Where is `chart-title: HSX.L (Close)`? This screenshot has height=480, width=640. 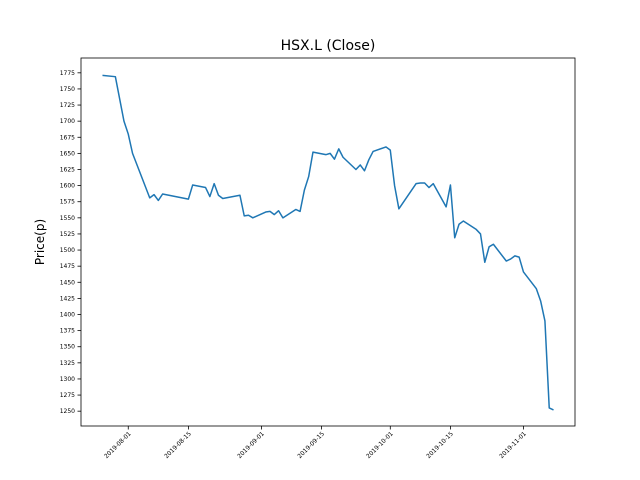
chart-title: HSX.L (Close) is located at coordinates (328, 46).